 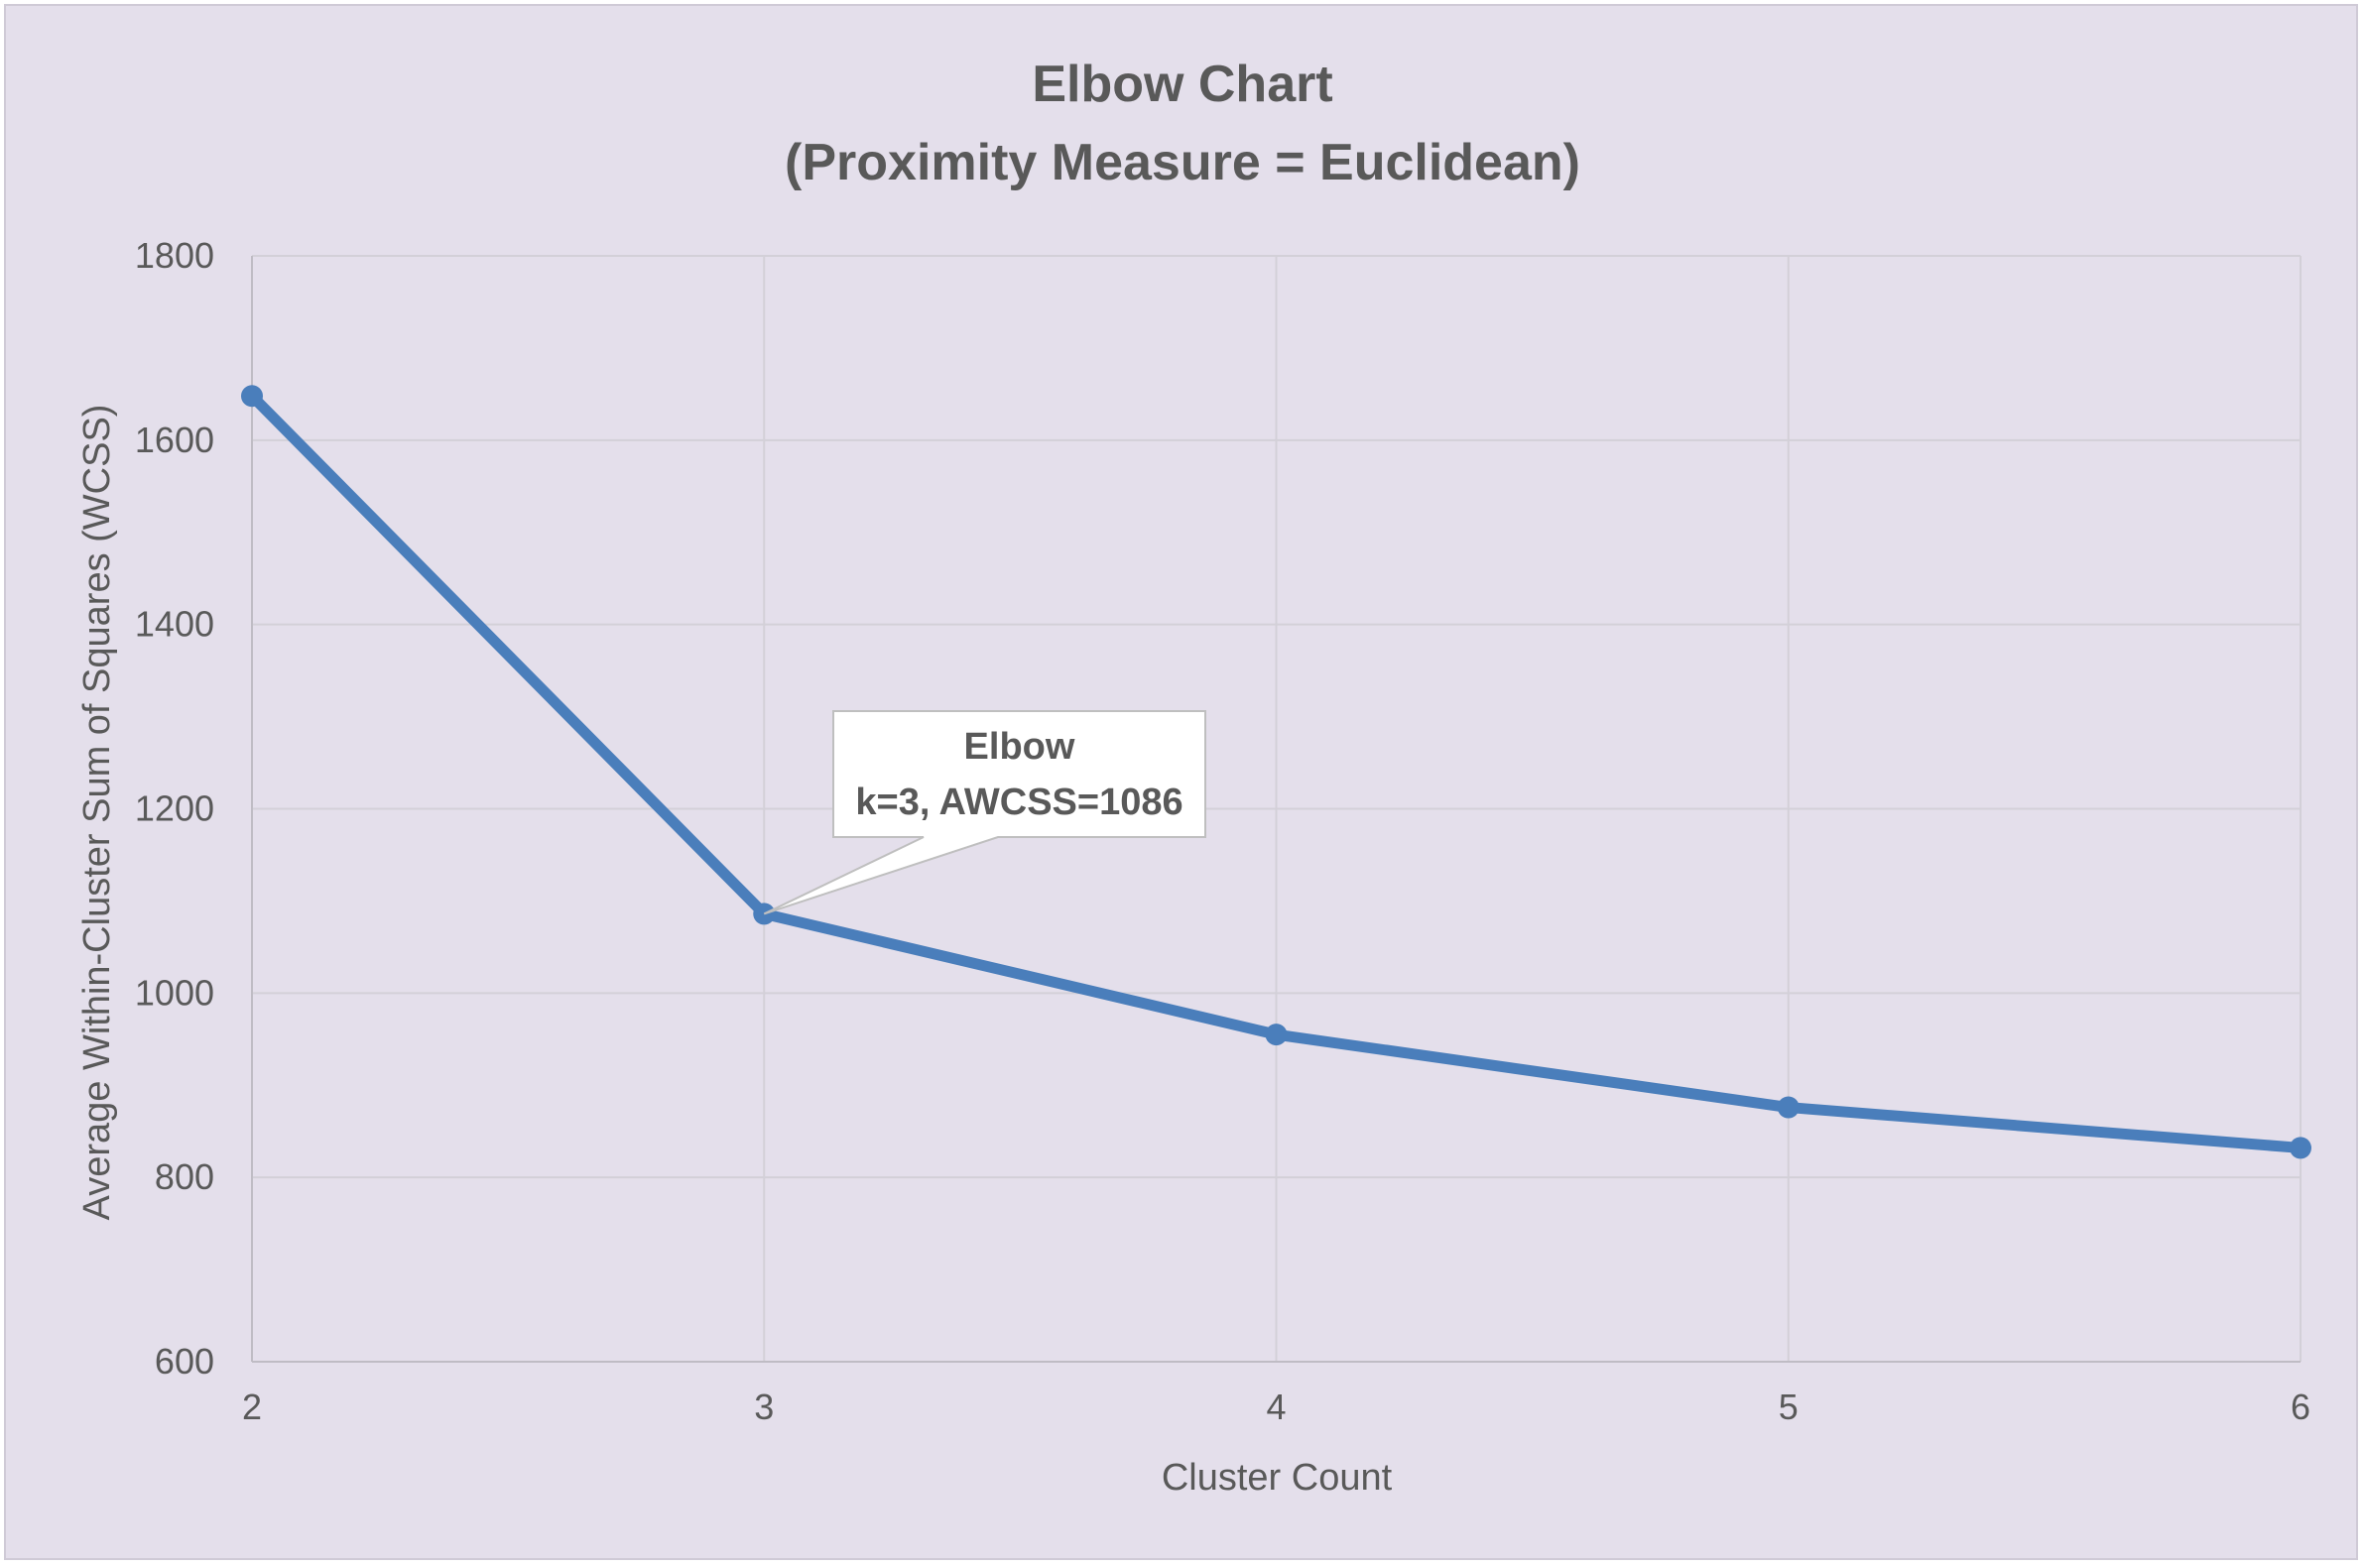 I want to click on data-point-k4, so click(x=1276, y=1035).